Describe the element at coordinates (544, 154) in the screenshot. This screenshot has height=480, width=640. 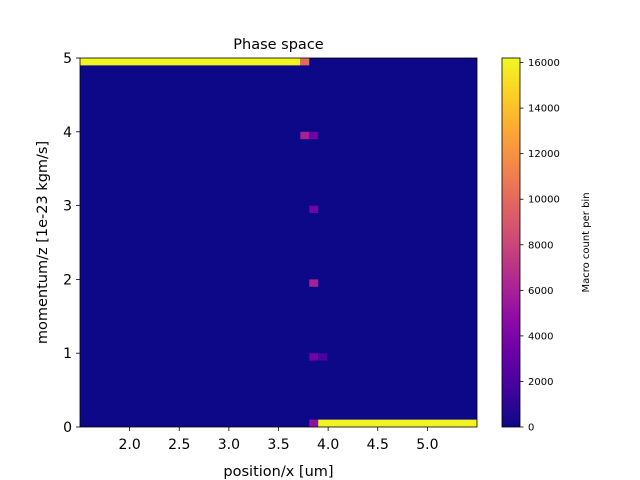
I see `colorbar-tick-label: 12000` at that location.